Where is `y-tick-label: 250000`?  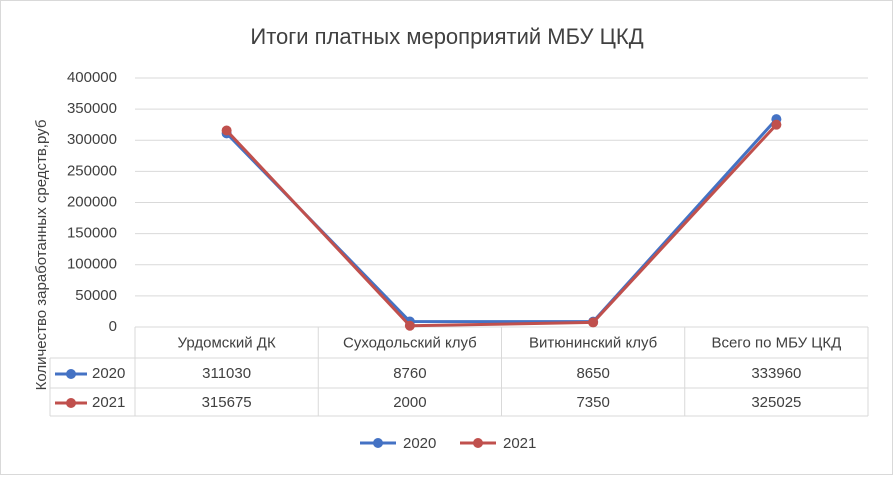 y-tick-label: 250000 is located at coordinates (92, 170).